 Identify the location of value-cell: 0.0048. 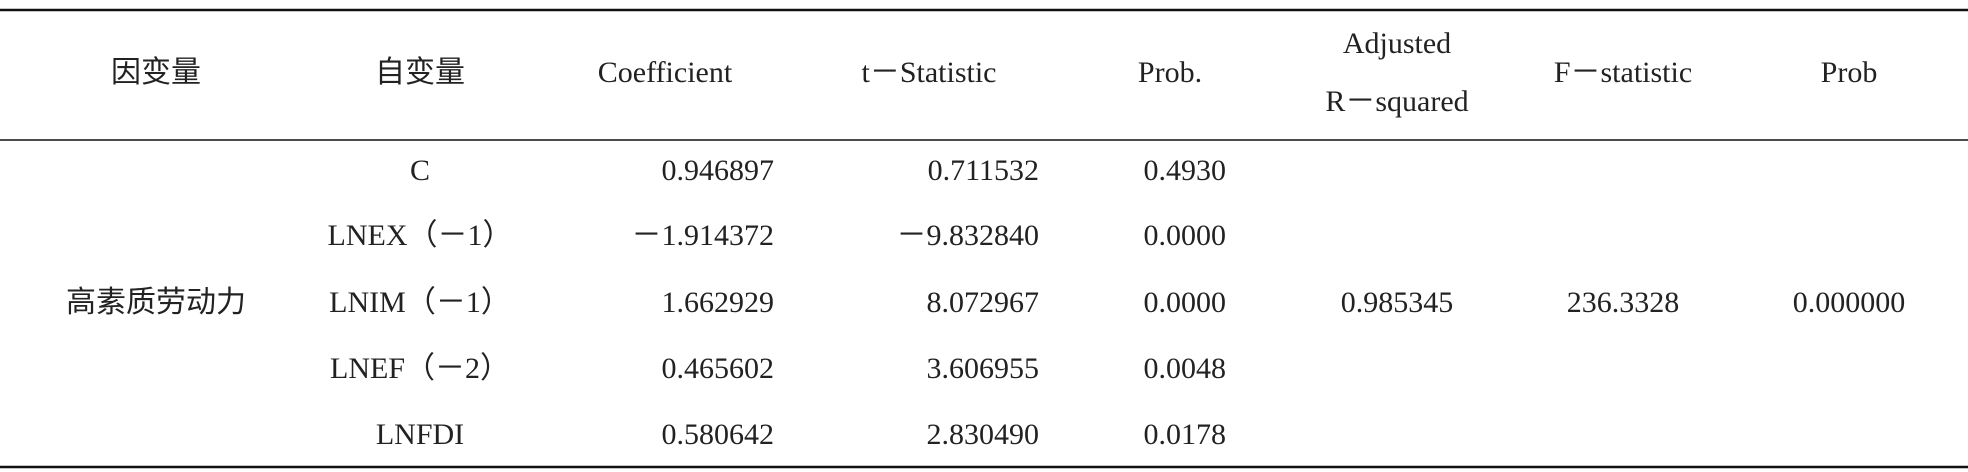
(1185, 368).